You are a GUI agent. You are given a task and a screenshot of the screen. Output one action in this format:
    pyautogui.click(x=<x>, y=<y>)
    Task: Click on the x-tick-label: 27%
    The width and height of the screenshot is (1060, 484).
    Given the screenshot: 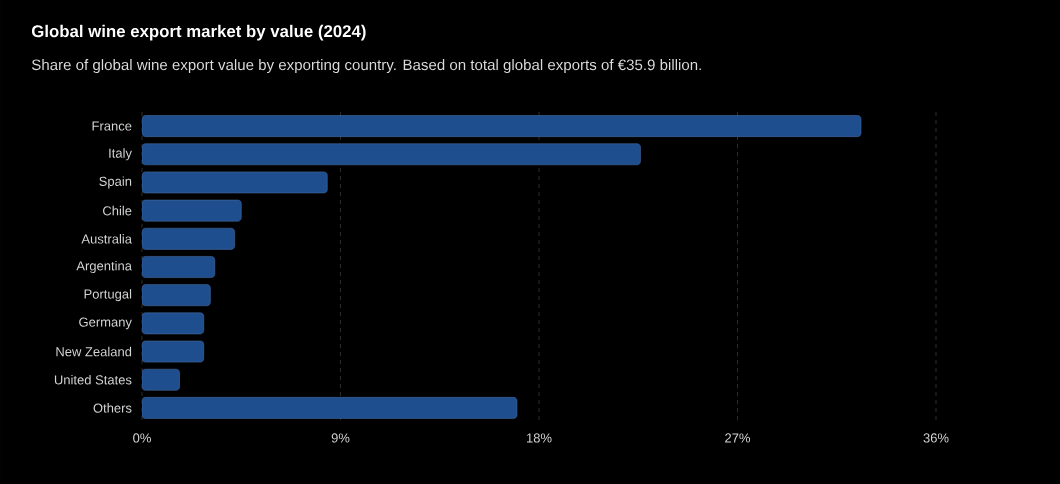 What is the action you would take?
    pyautogui.click(x=738, y=438)
    